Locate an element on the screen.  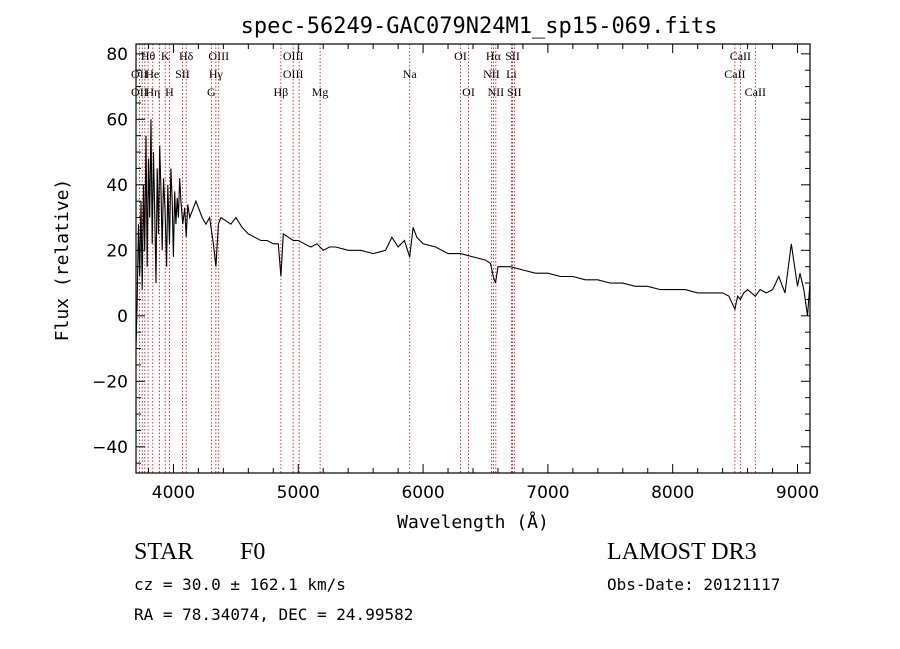
x-tick-label: 5000 is located at coordinates (298, 493).